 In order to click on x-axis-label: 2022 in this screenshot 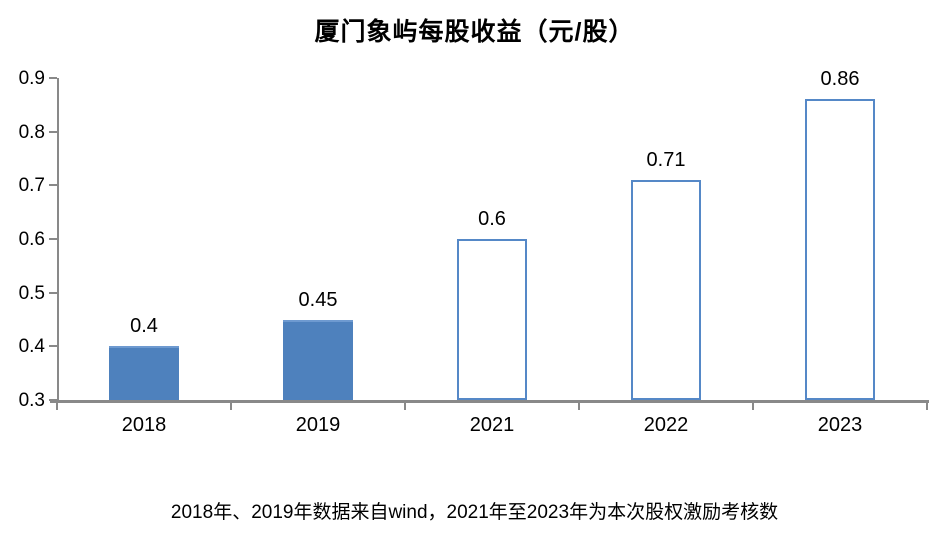, I will do `click(666, 425)`.